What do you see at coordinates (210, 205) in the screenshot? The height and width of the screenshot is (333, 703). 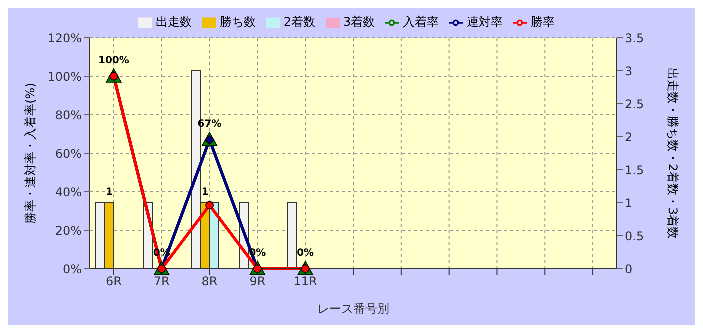 I see `point` at bounding box center [210, 205].